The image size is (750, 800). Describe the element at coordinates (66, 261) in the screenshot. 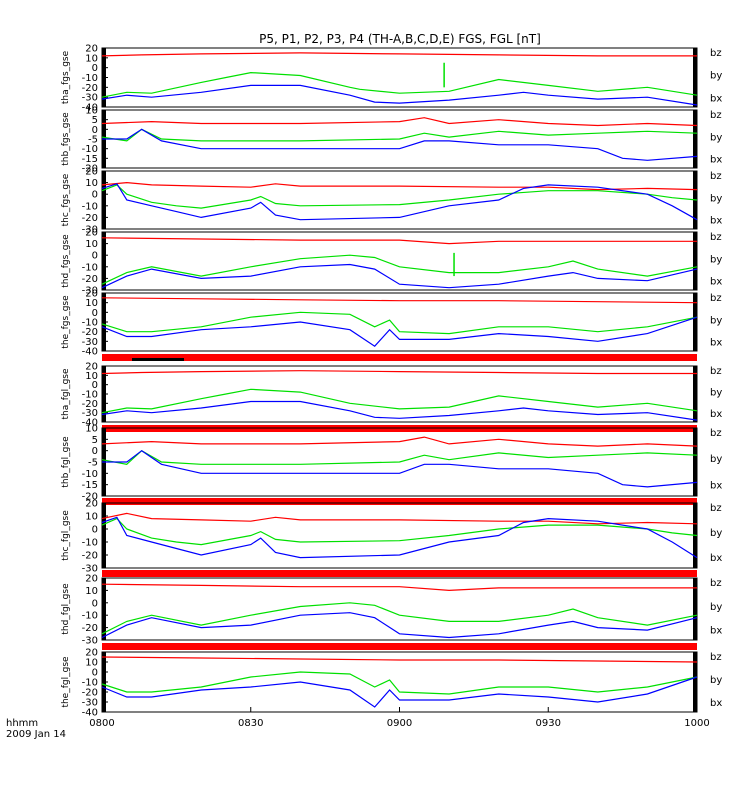

I see `y-axis-label: thd_fgs_gse` at that location.